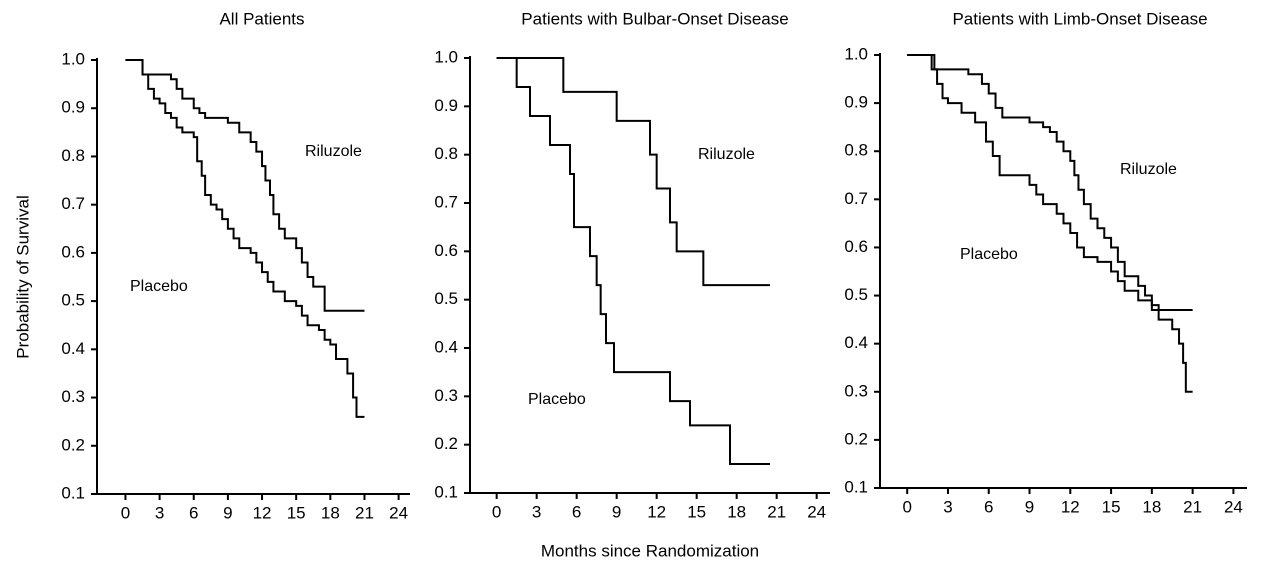 The height and width of the screenshot is (571, 1264). I want to click on chart-title: All Patients, so click(261, 18).